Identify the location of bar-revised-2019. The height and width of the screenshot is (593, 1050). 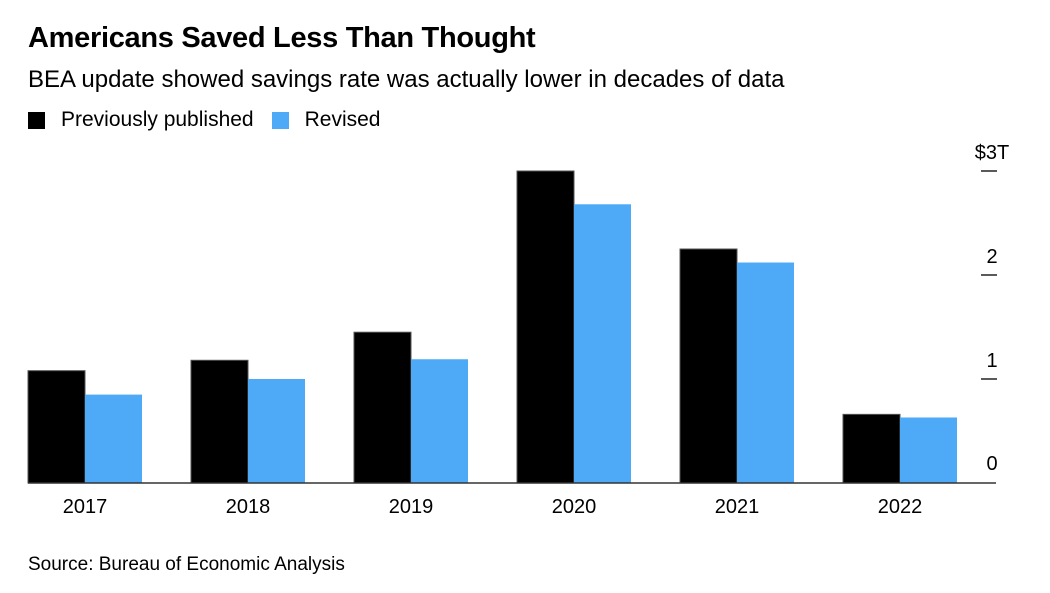
(439, 421).